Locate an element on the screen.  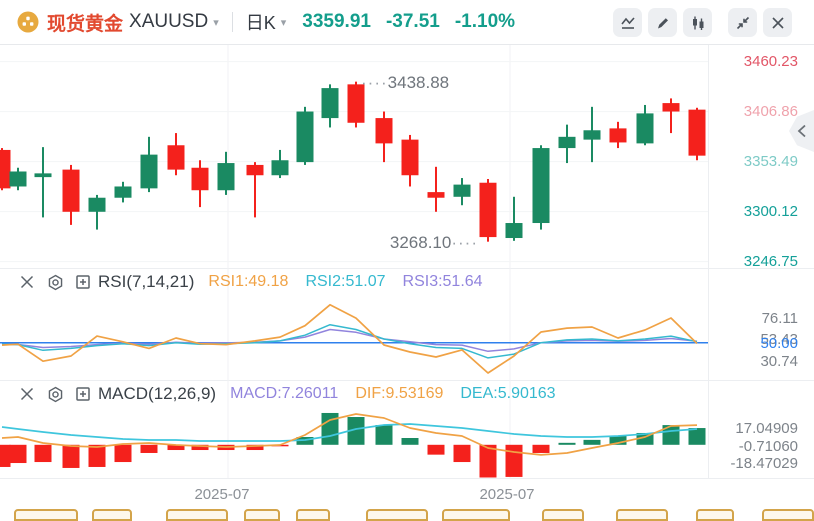
candles-icon is located at coordinates (697, 23).